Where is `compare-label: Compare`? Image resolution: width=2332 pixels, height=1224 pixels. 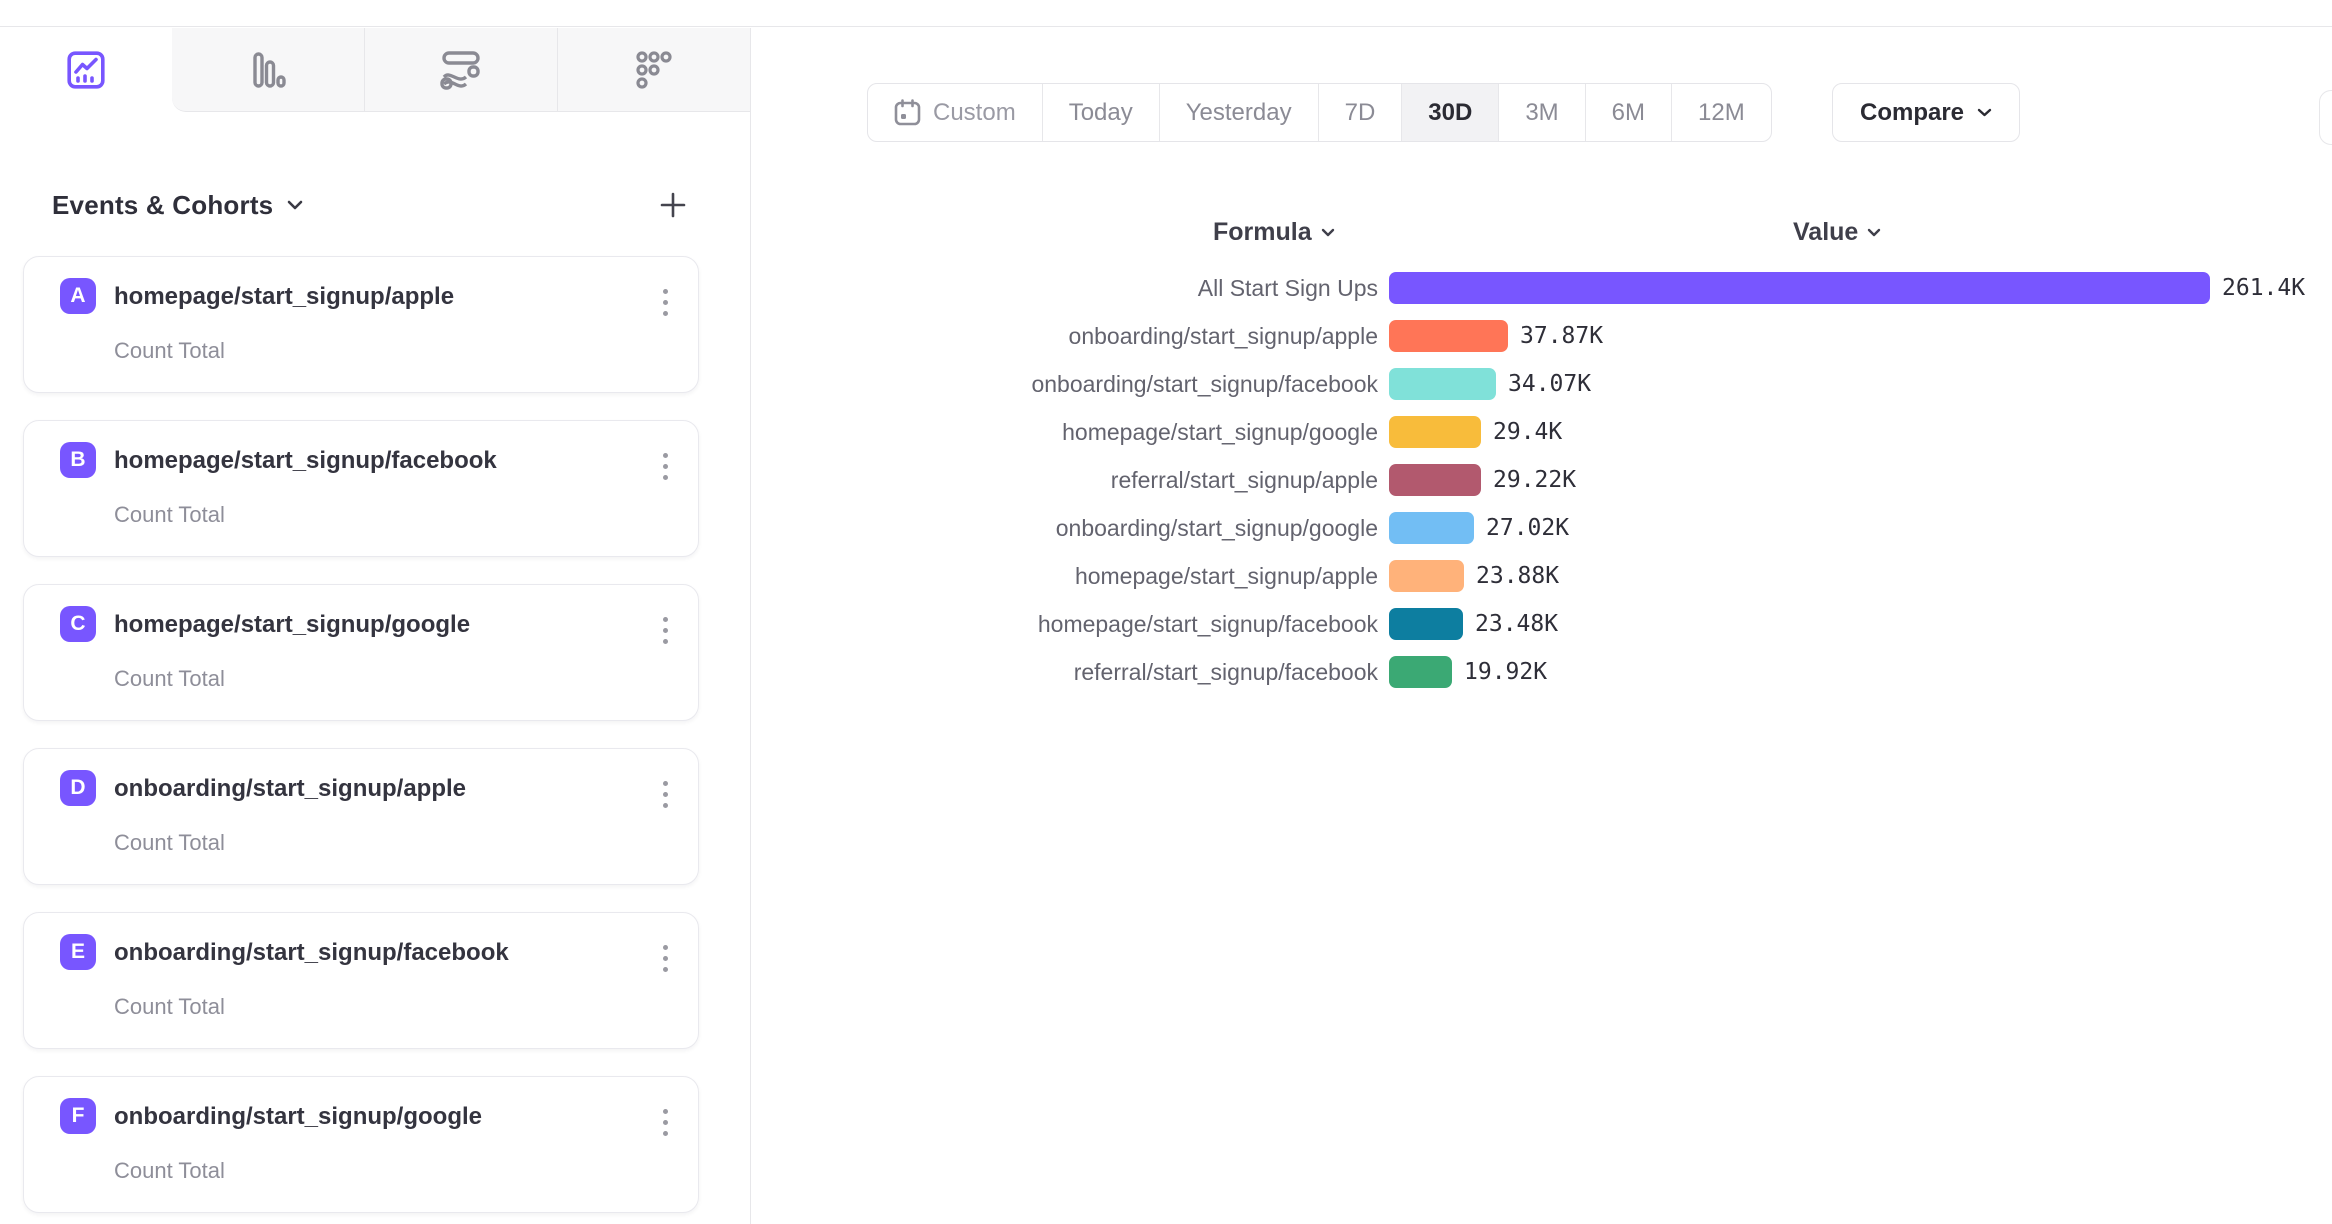
compare-label: Compare is located at coordinates (1912, 112).